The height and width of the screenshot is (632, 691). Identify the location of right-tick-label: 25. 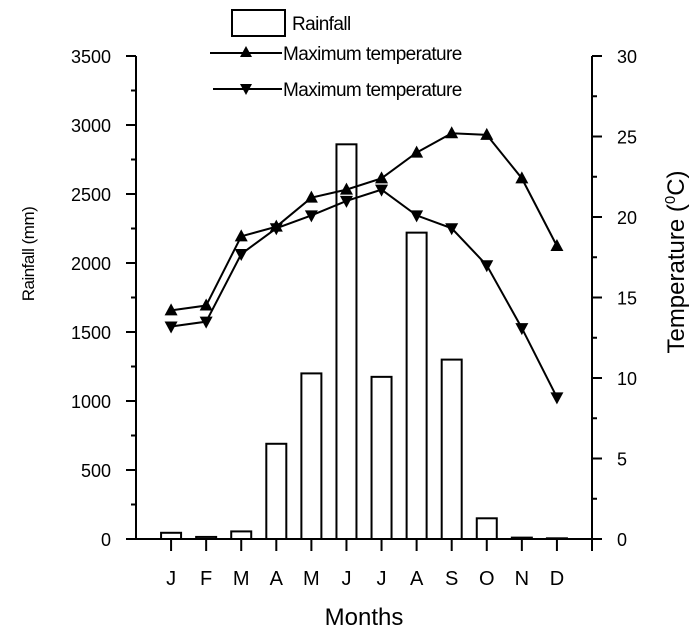
(627, 138).